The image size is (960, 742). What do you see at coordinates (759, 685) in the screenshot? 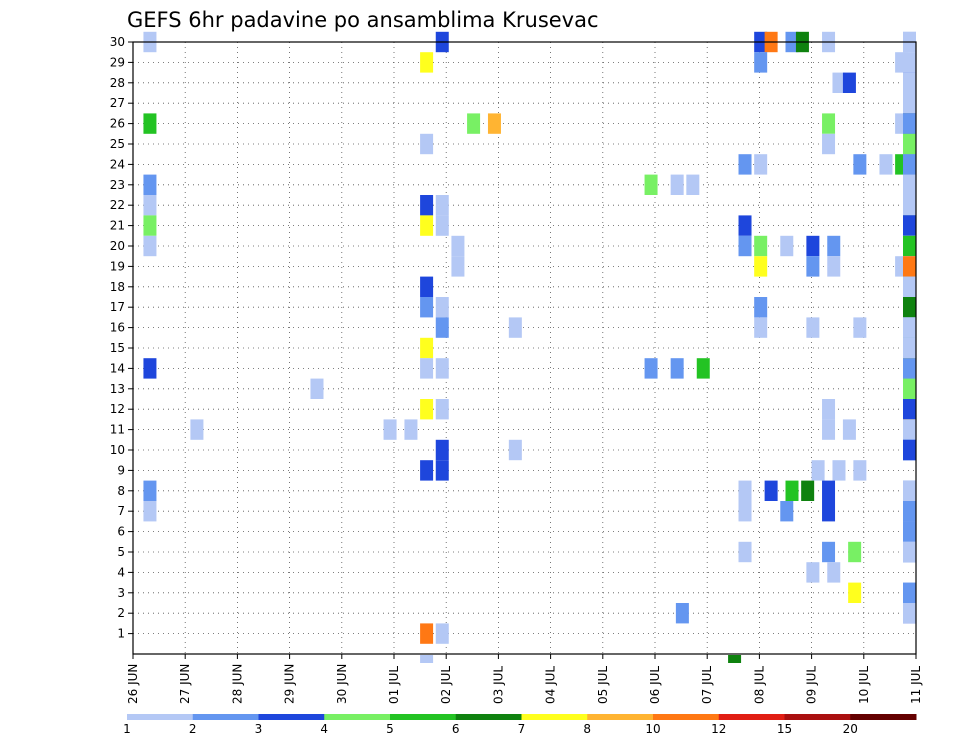
I see `x-tick-label: 08 JUL` at bounding box center [759, 685].